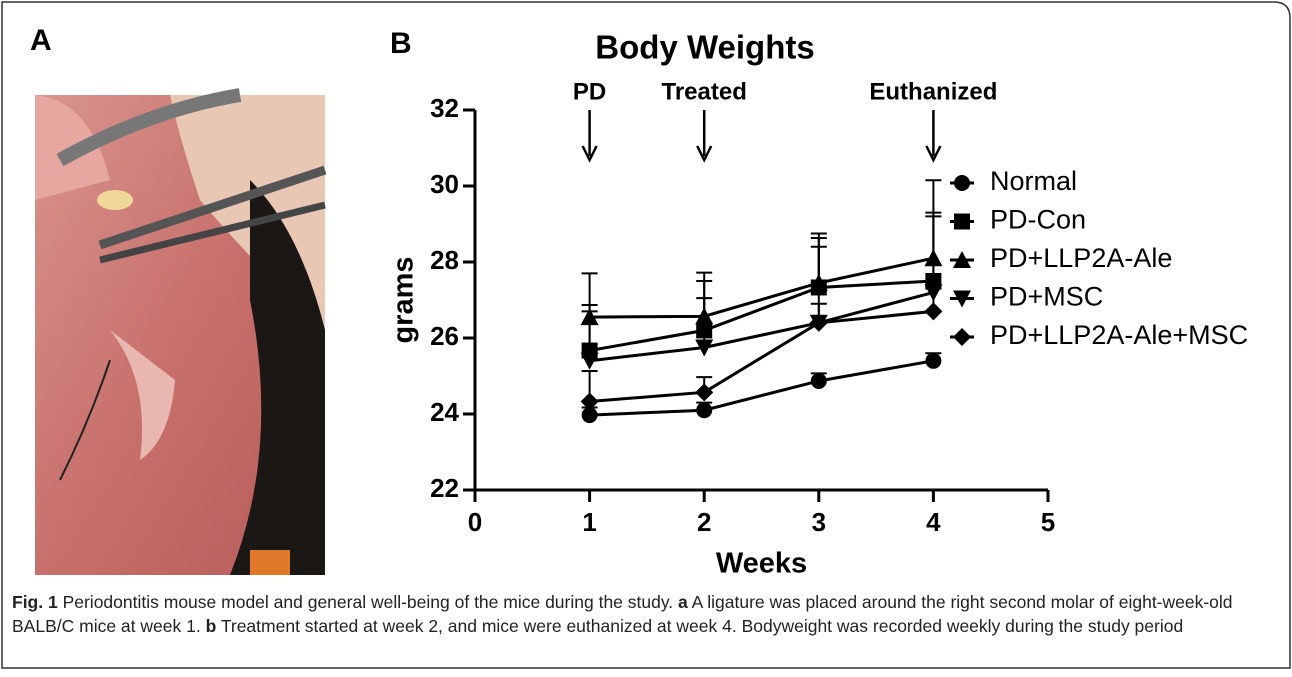  Describe the element at coordinates (933, 91) in the screenshot. I see `annotation: Euthanized` at that location.